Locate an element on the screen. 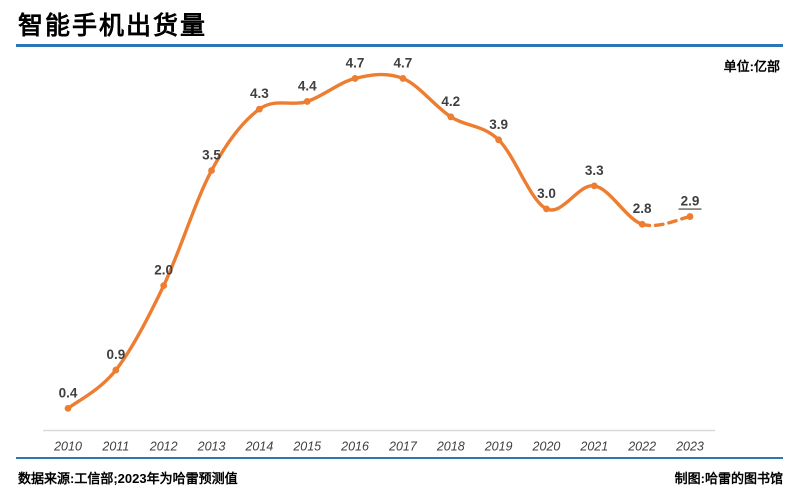 This screenshot has width=800, height=500. footer-rule is located at coordinates (399, 458).